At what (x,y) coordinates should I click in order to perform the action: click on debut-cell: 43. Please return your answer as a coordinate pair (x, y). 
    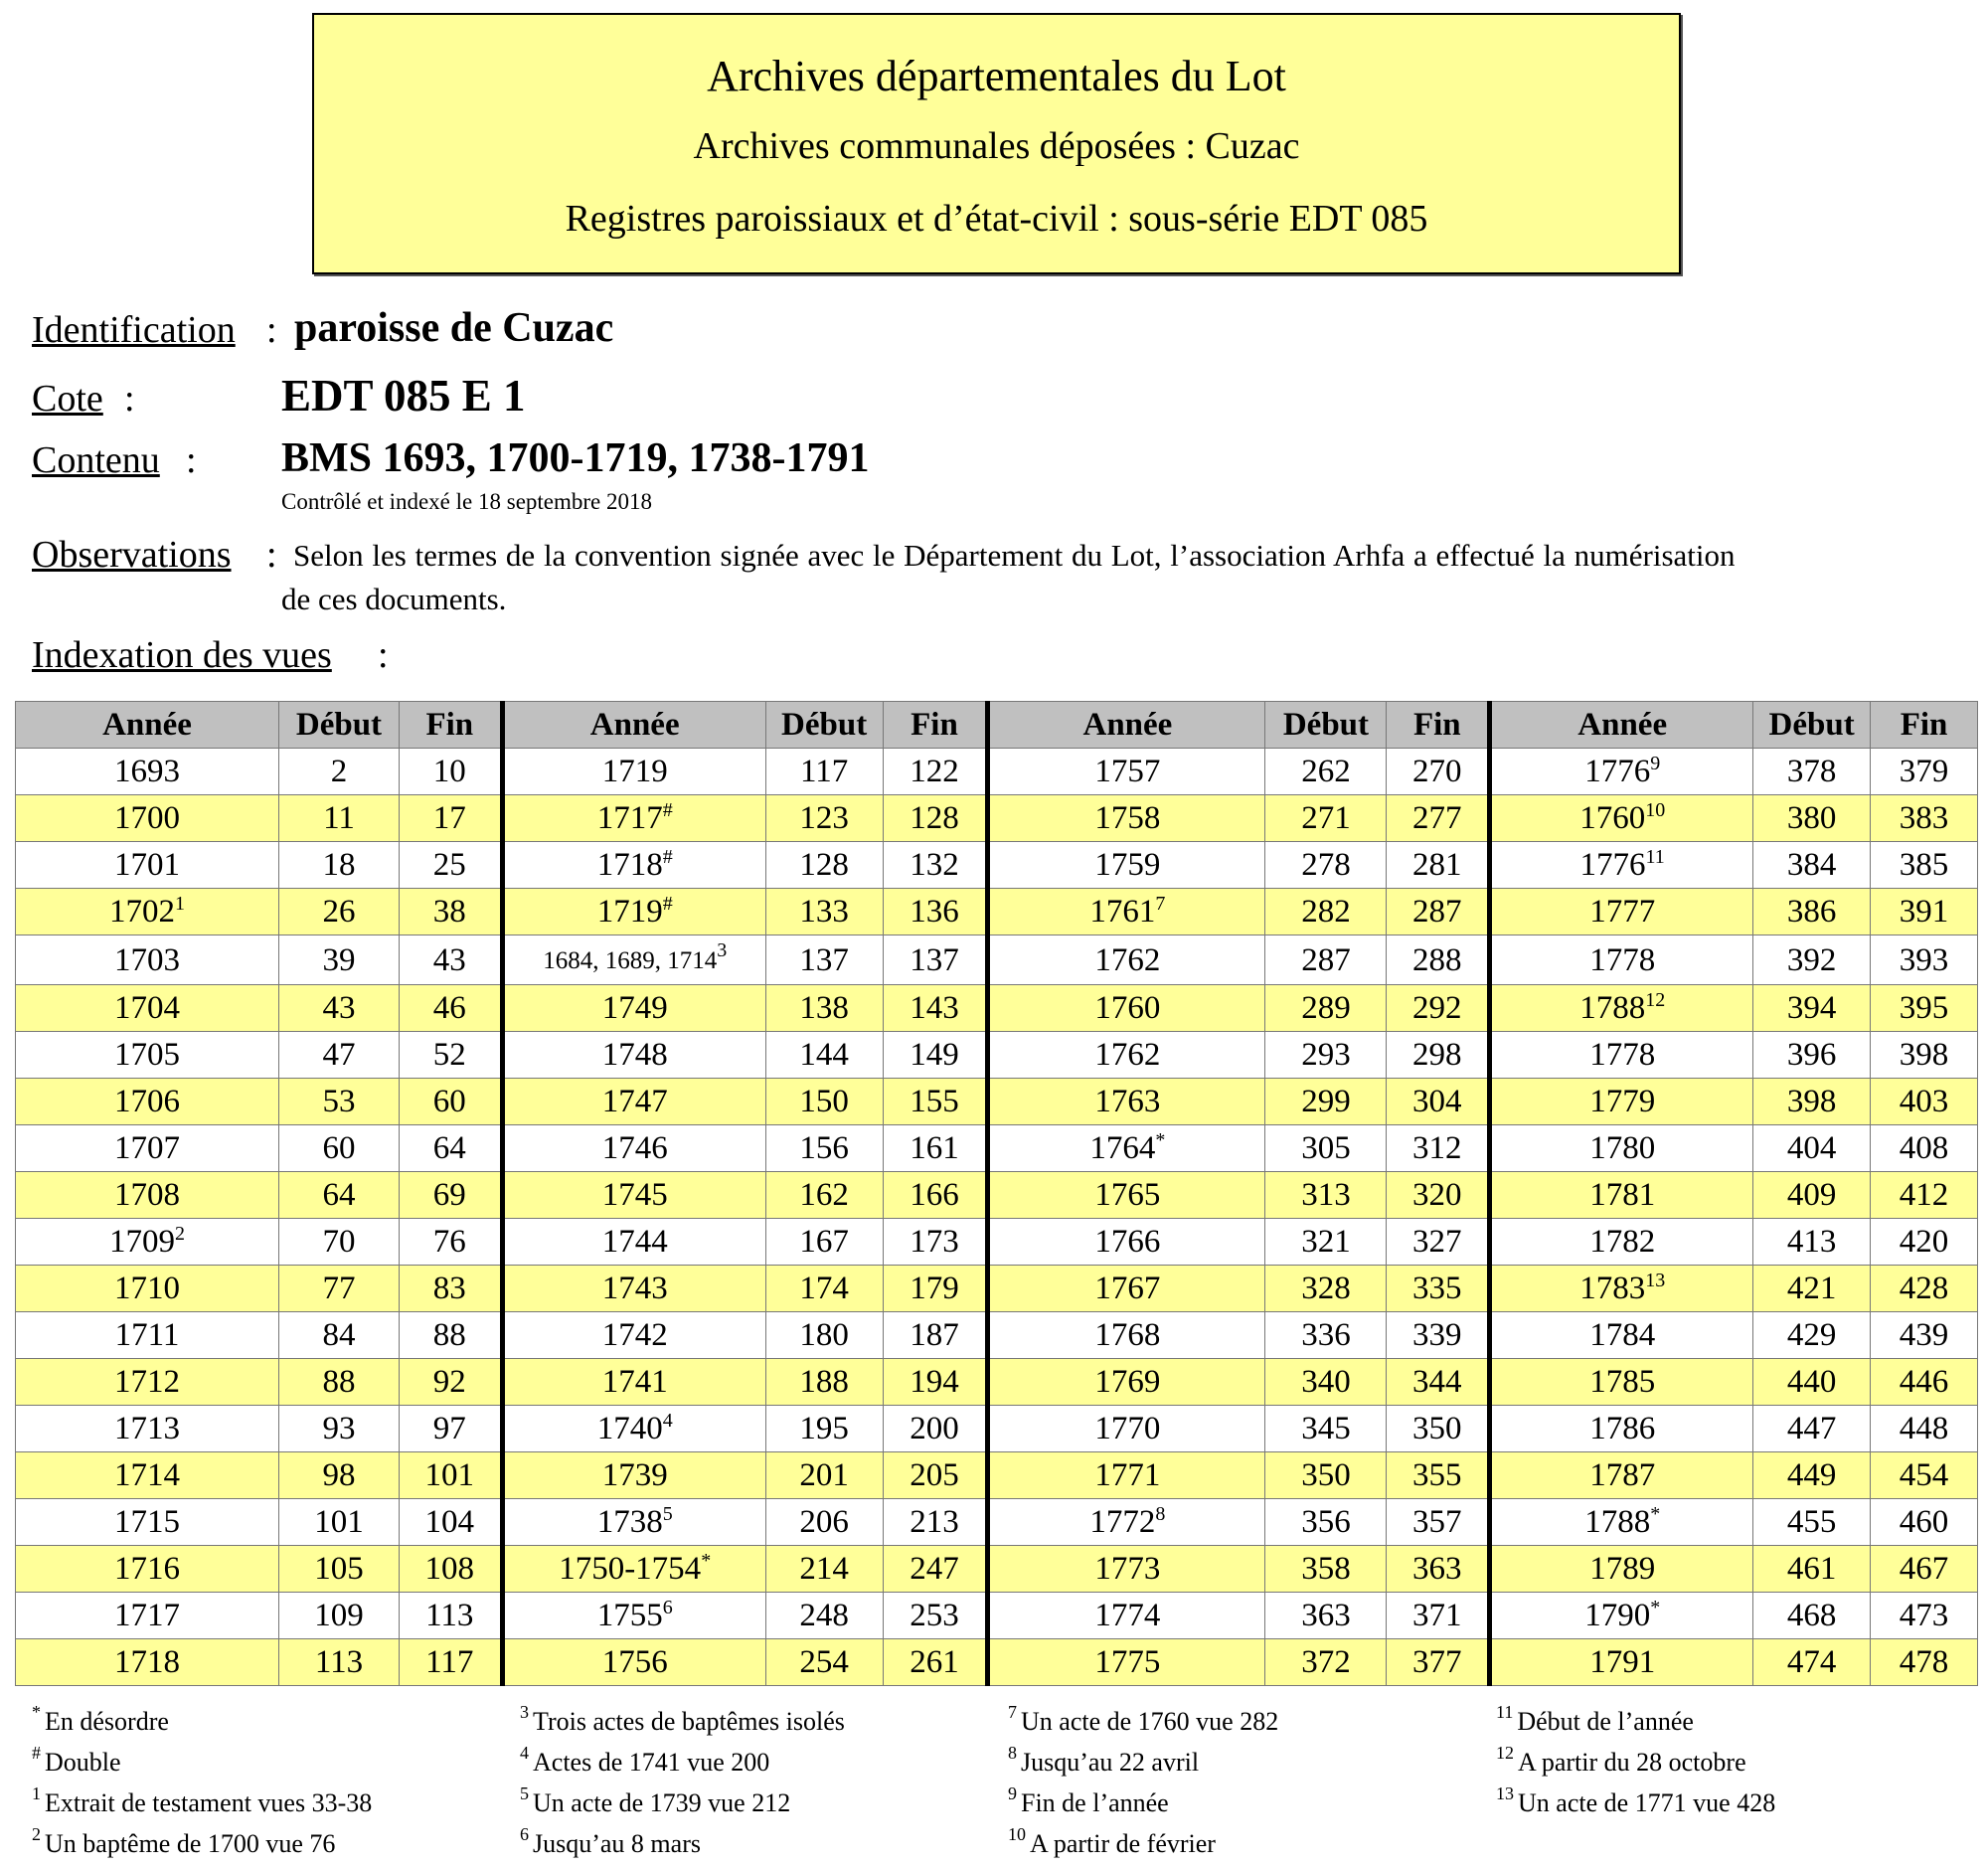
    Looking at the image, I should click on (339, 1008).